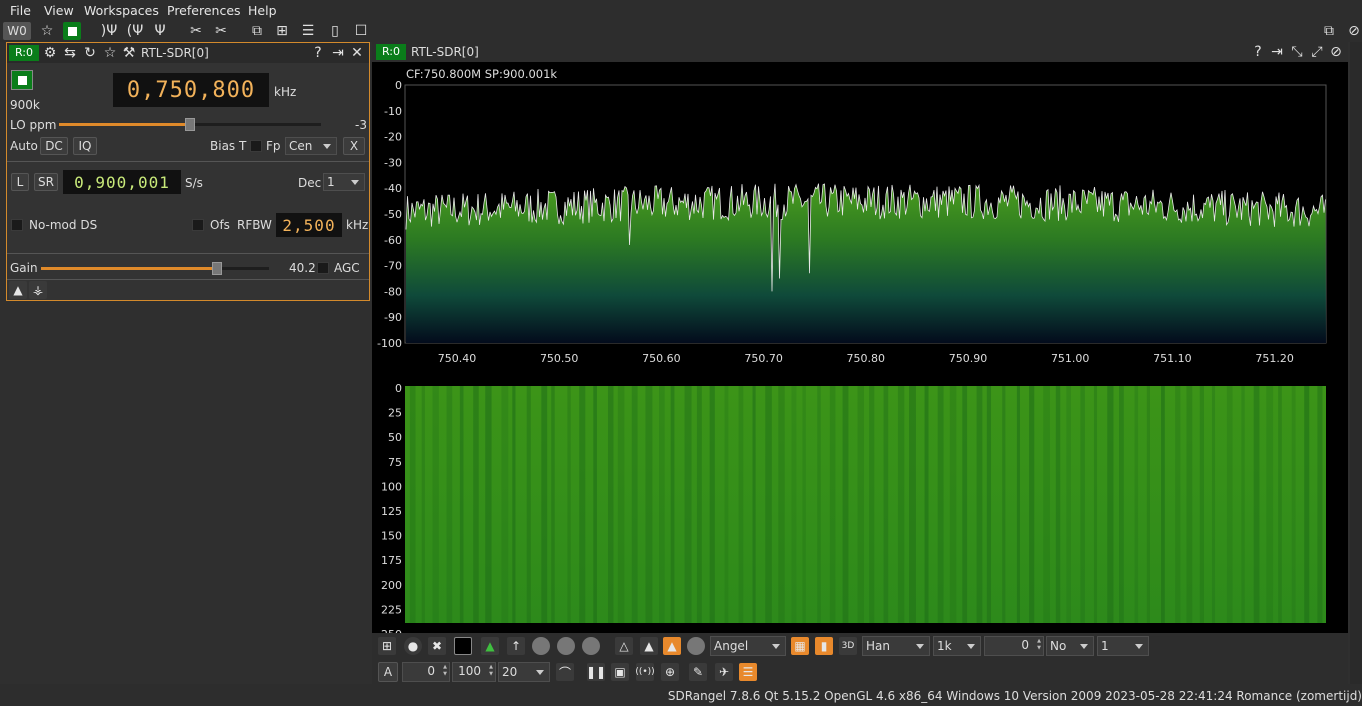 This screenshot has width=1362, height=706. What do you see at coordinates (18, 290) in the screenshot?
I see `spectrum-icon: ▲` at bounding box center [18, 290].